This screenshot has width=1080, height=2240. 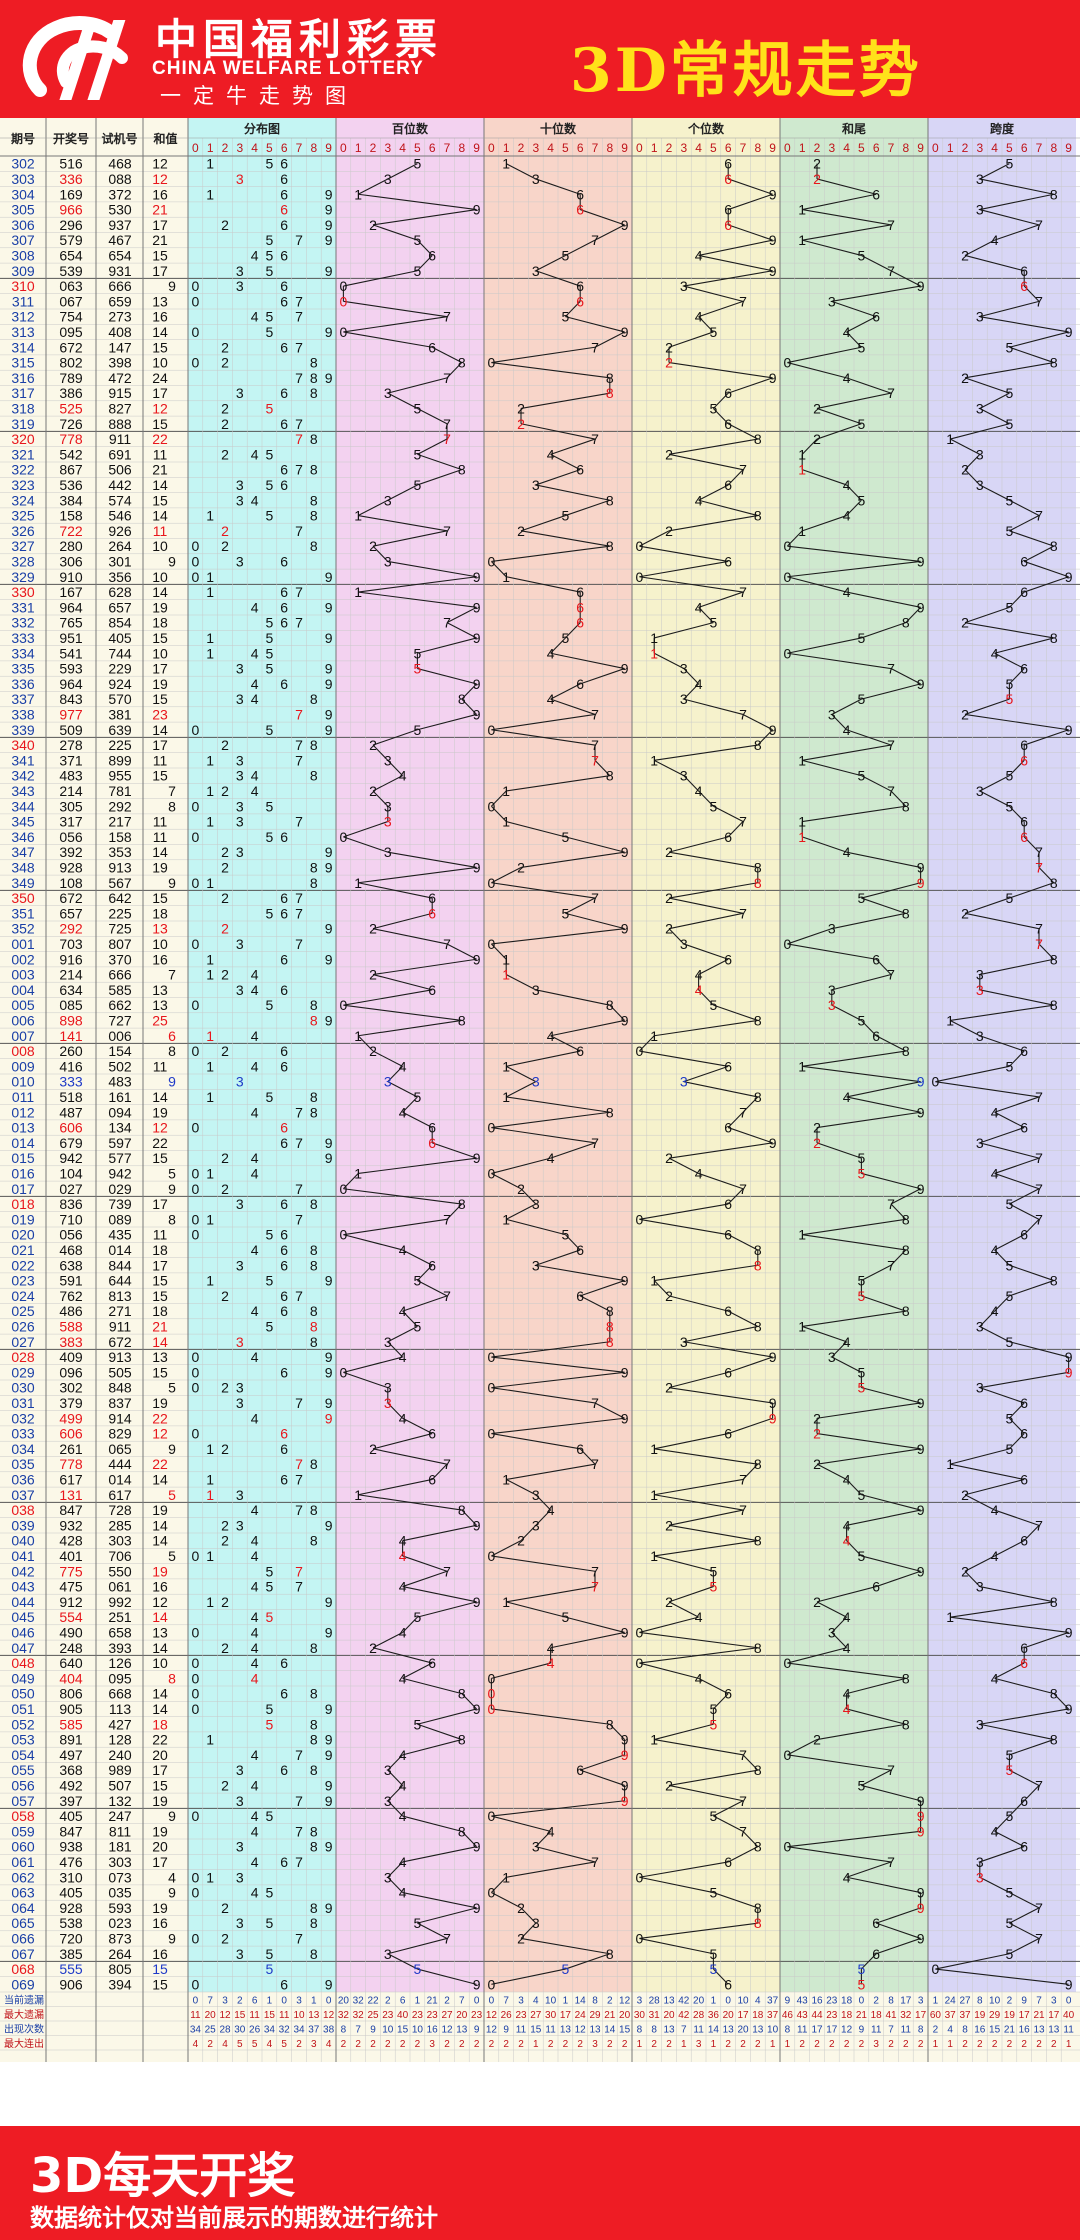 I want to click on header-digit: 6, so click(x=728, y=148).